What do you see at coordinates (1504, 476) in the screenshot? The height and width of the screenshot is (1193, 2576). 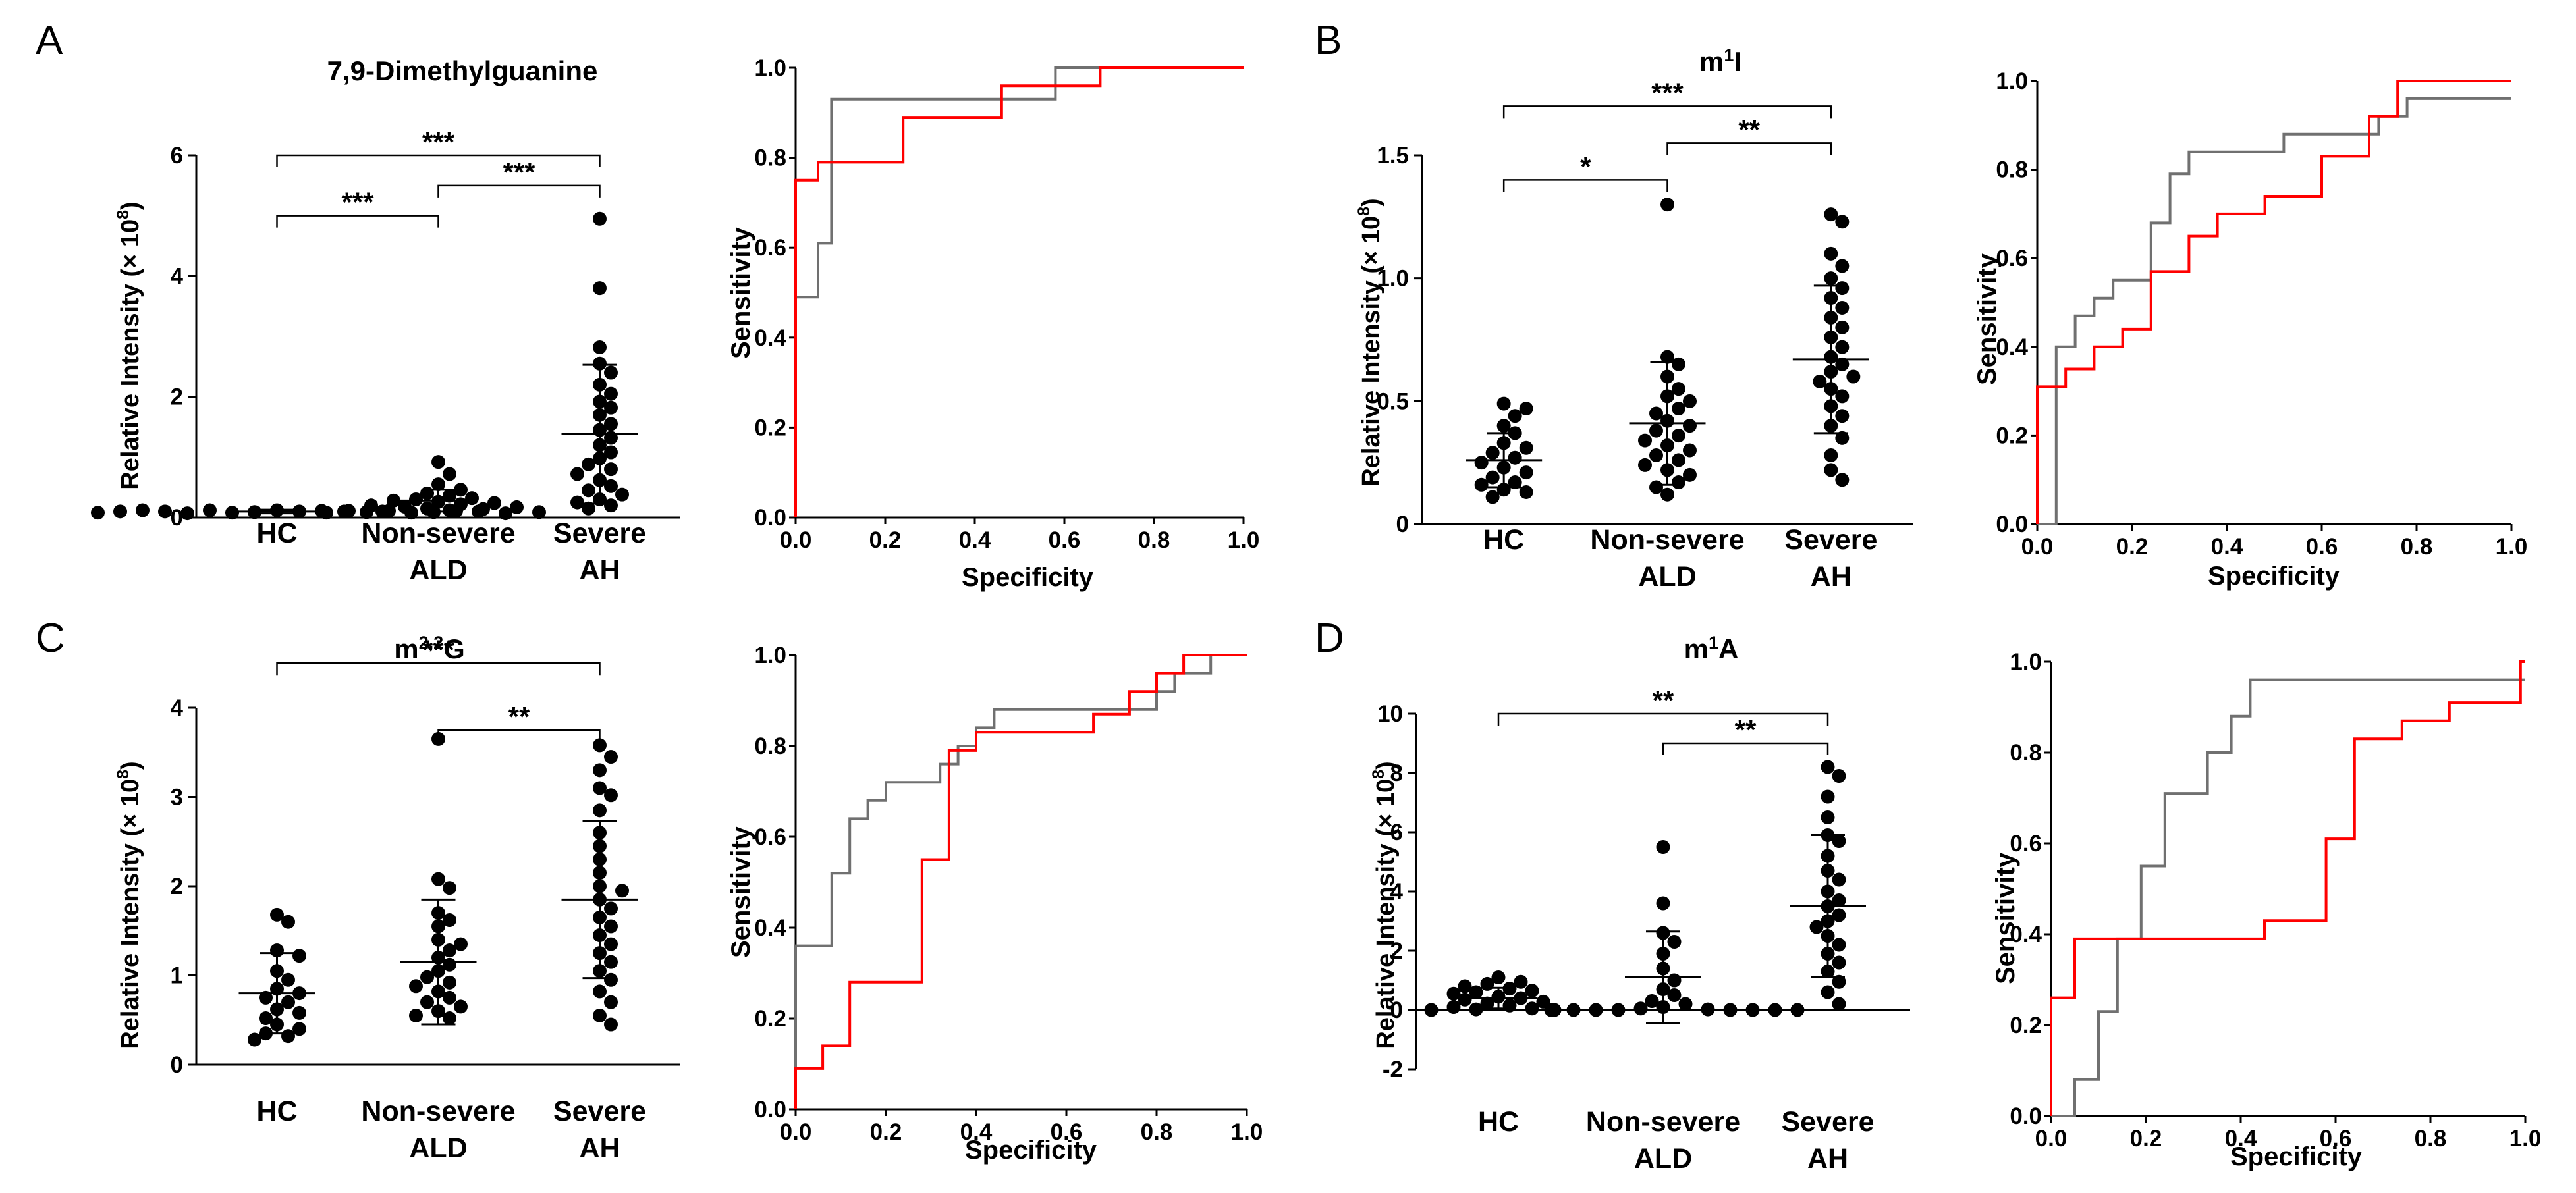 I see `scatter-b-group: HC` at bounding box center [1504, 476].